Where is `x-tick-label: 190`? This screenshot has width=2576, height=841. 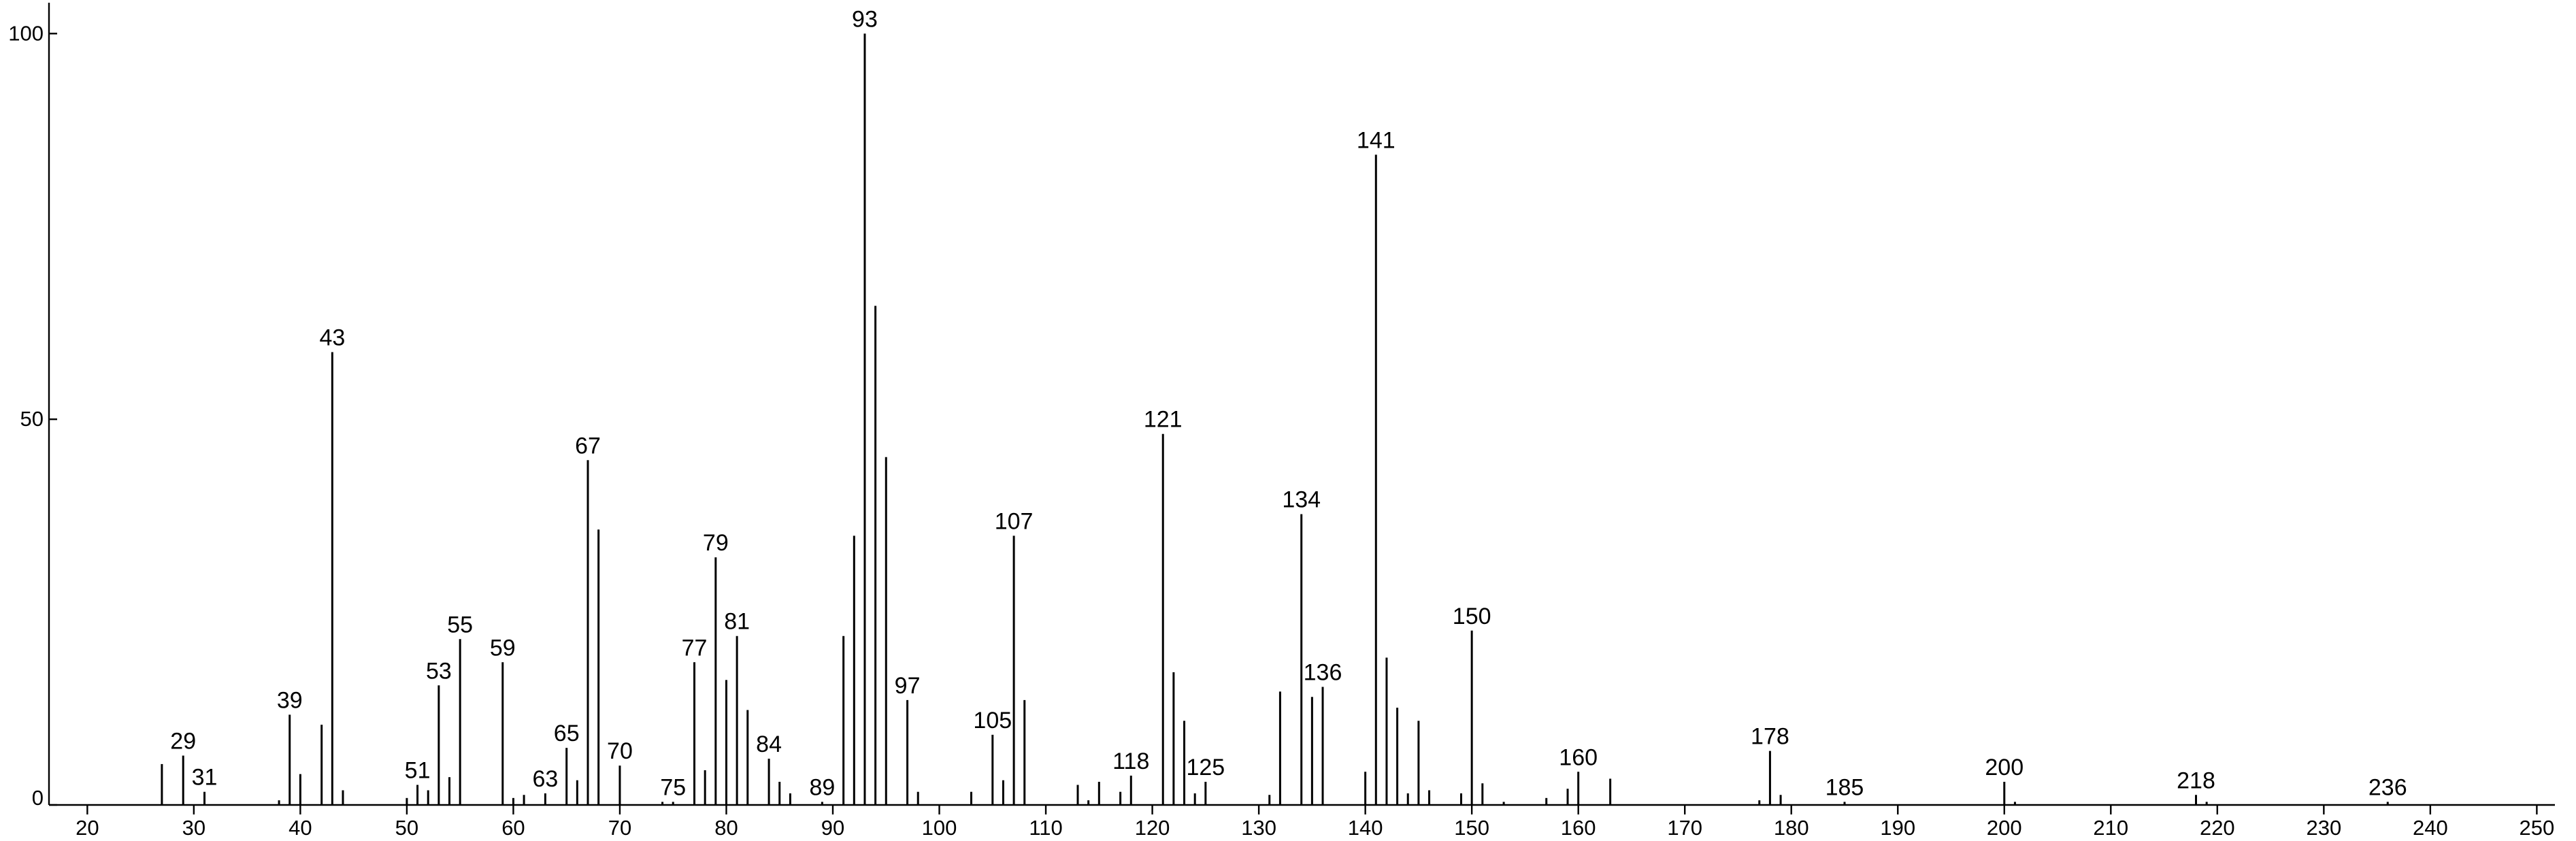 x-tick-label: 190 is located at coordinates (1898, 828).